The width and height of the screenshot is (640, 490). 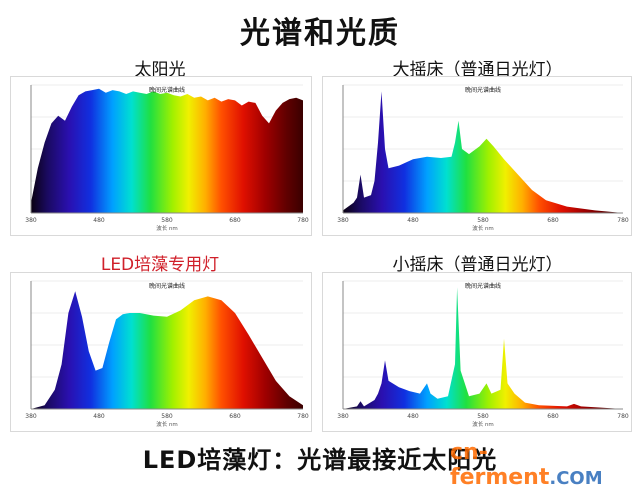 I want to click on panel-title-large-shaker: 大摇床（普通日光灯）, so click(x=477, y=70).